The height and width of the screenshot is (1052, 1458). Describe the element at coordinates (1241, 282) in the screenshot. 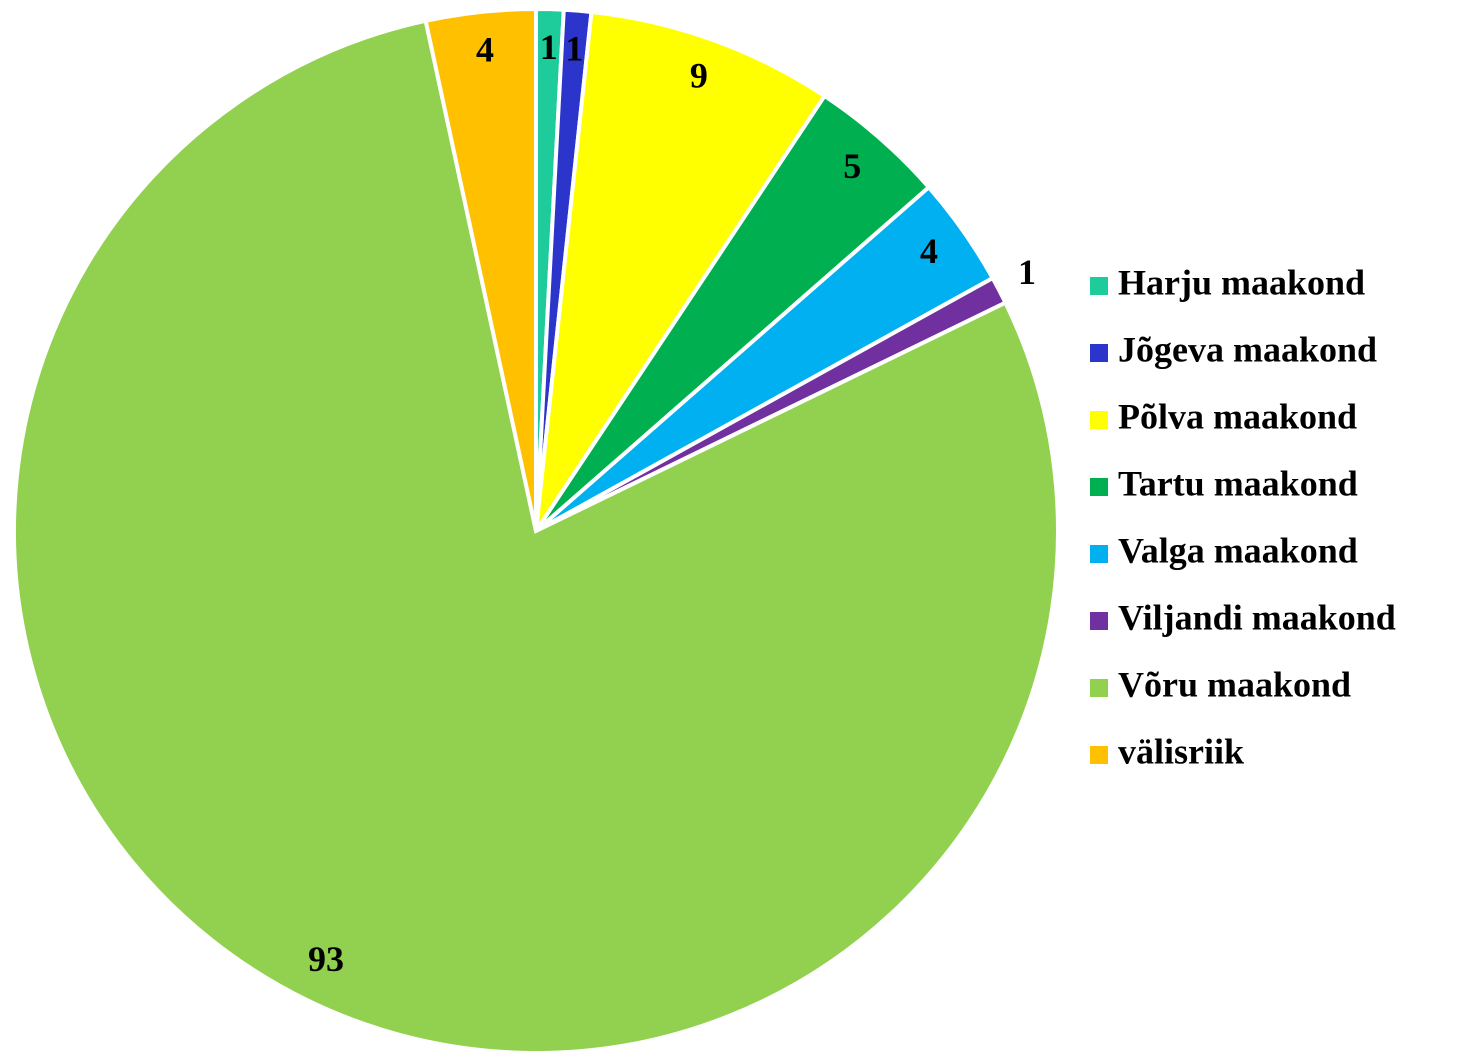

I see `legend-label: Harju maakond` at that location.